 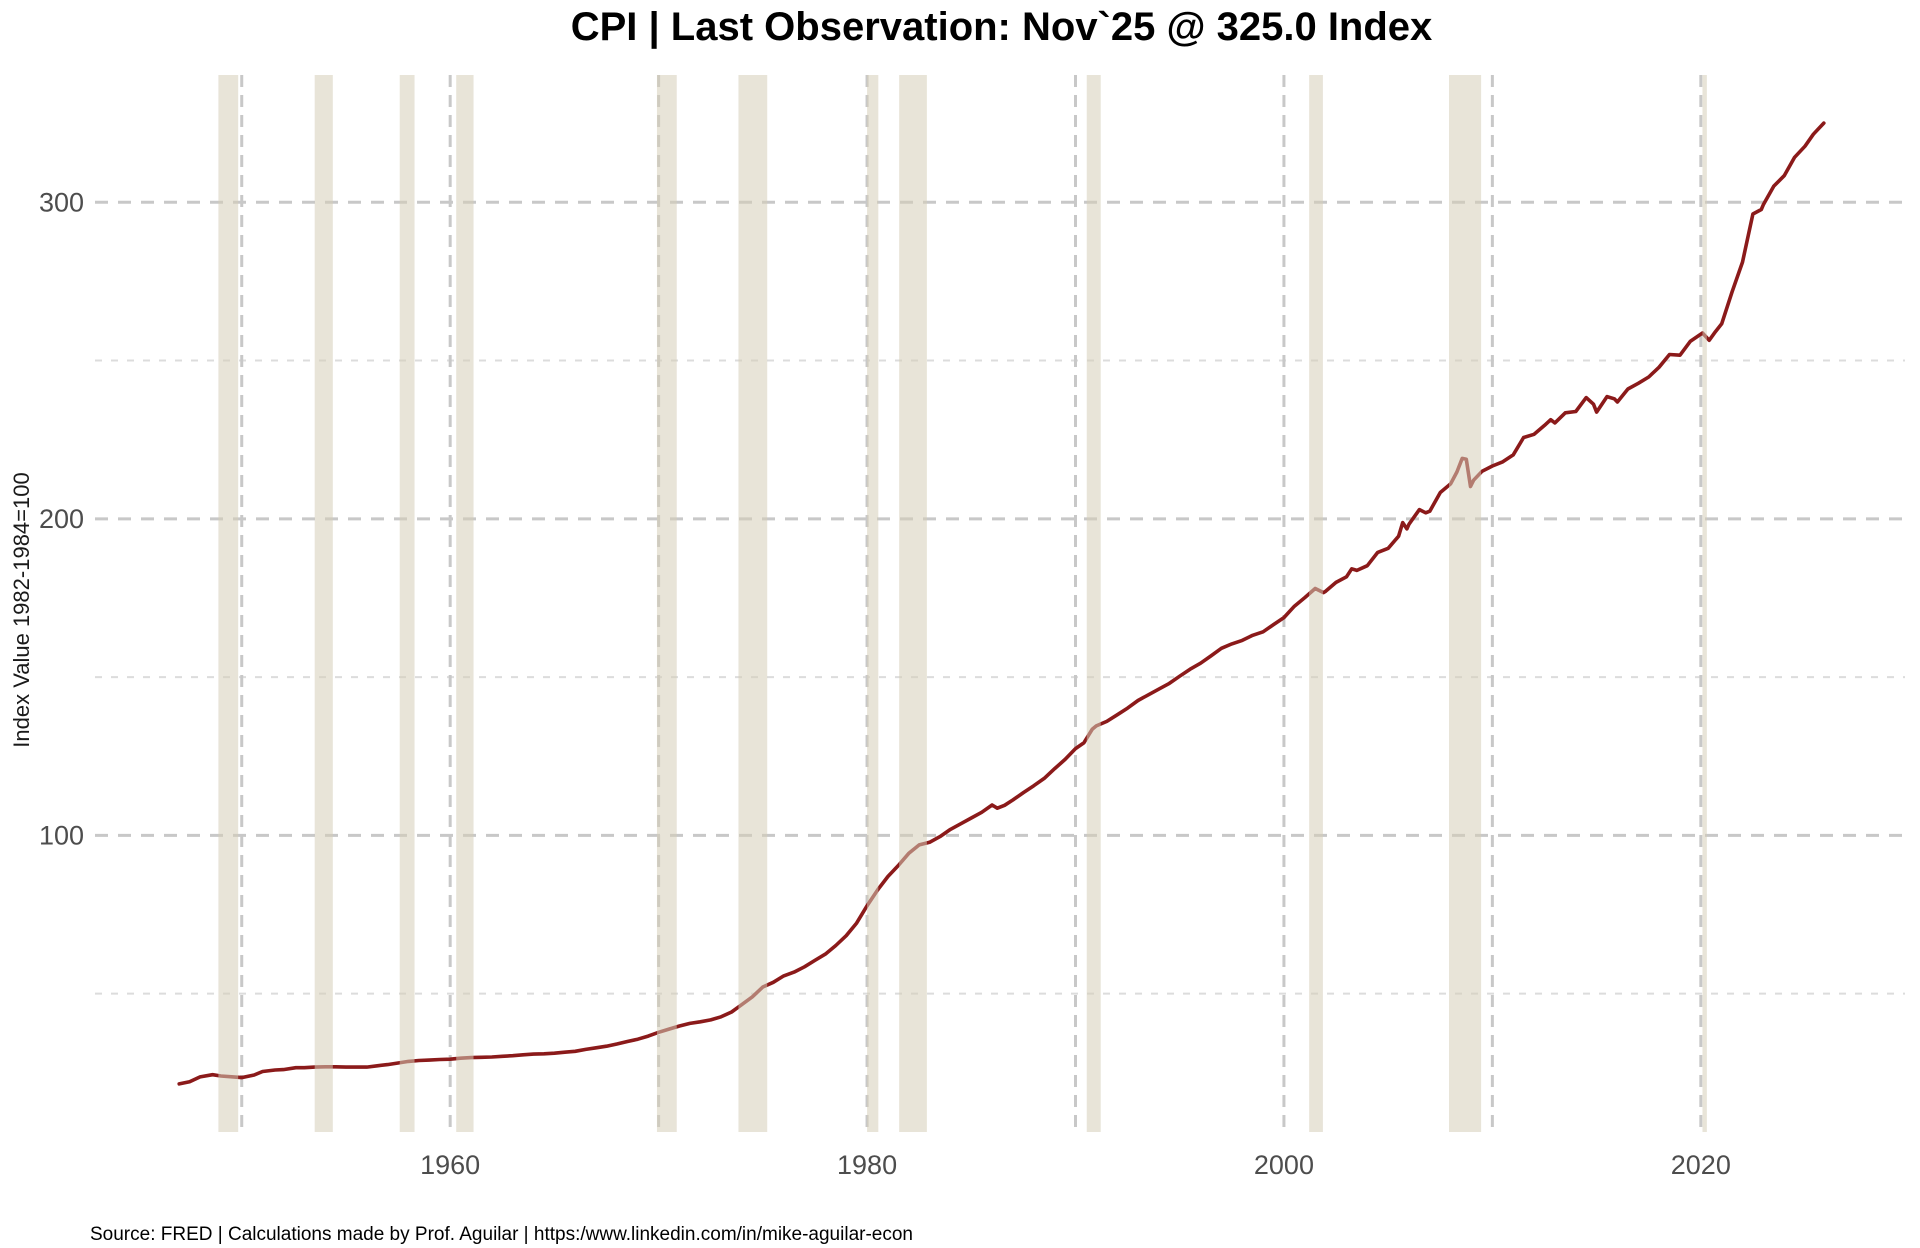 What do you see at coordinates (450, 1165) in the screenshot?
I see `x-tick-label-1960: 1960` at bounding box center [450, 1165].